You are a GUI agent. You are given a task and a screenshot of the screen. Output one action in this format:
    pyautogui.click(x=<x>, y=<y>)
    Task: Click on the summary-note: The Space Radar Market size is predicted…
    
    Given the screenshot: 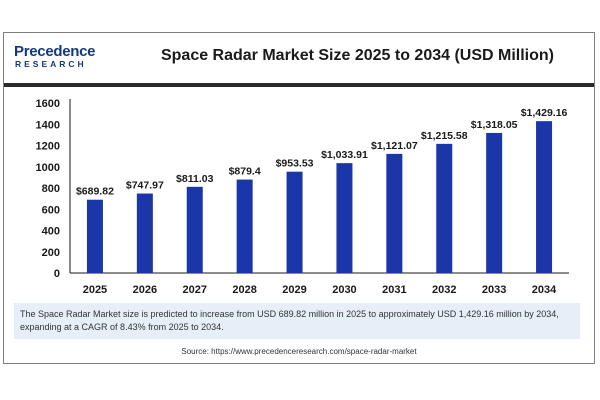 What is the action you would take?
    pyautogui.click(x=297, y=321)
    